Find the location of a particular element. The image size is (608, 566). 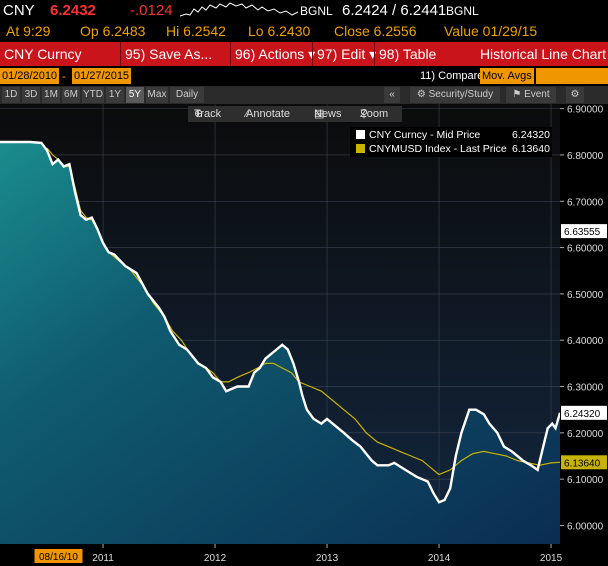

legend-item-cny: CNY Curncy - Mid Price 6.24320 is located at coordinates (453, 135).